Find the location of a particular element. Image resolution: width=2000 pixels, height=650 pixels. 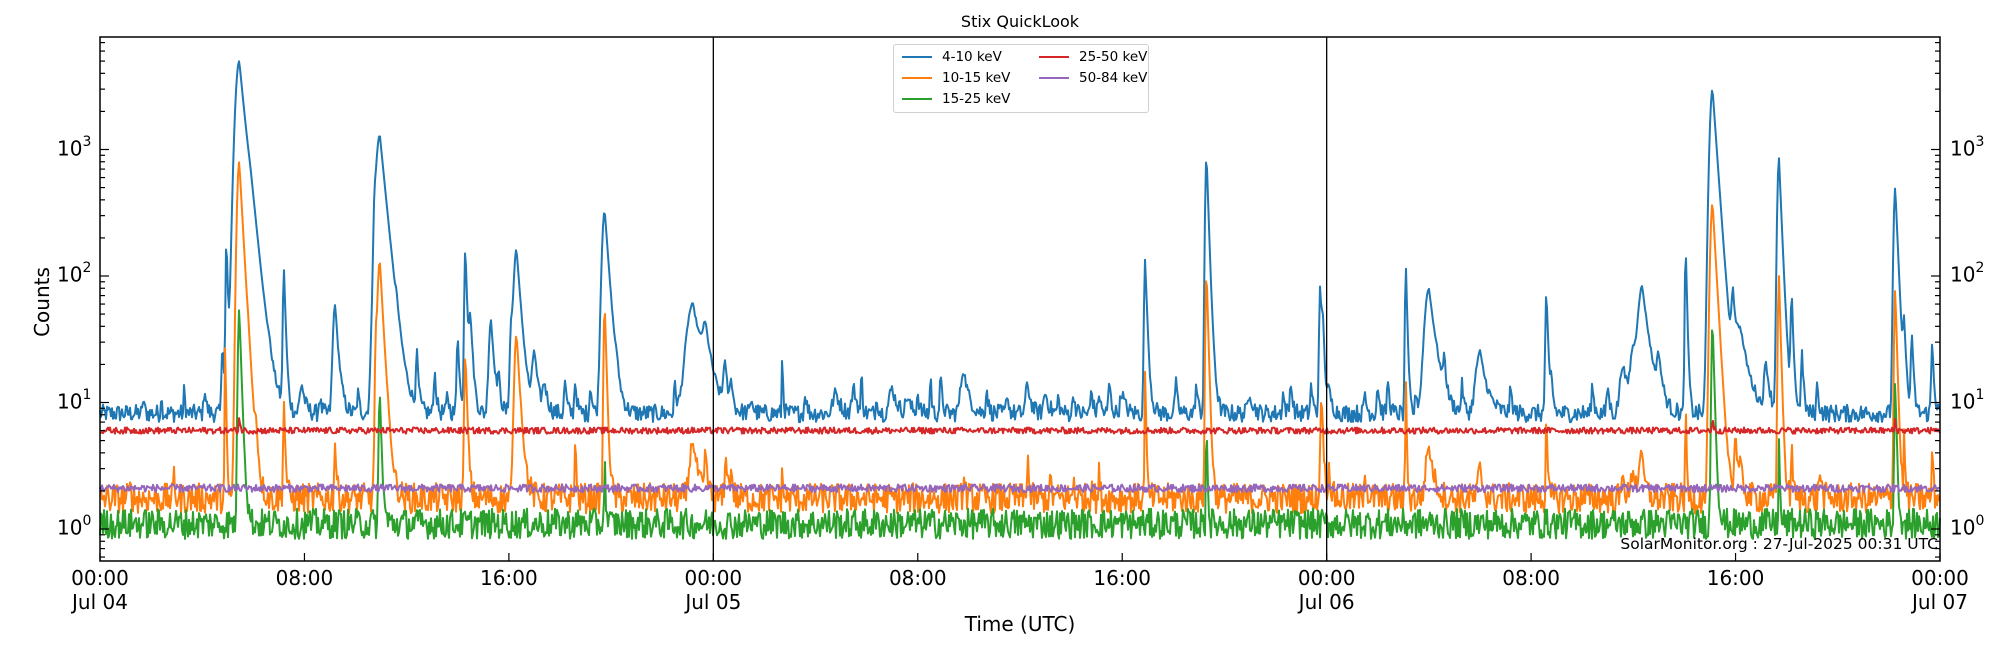

legend-item-4-10kev: 4-10 keV is located at coordinates (952, 57).